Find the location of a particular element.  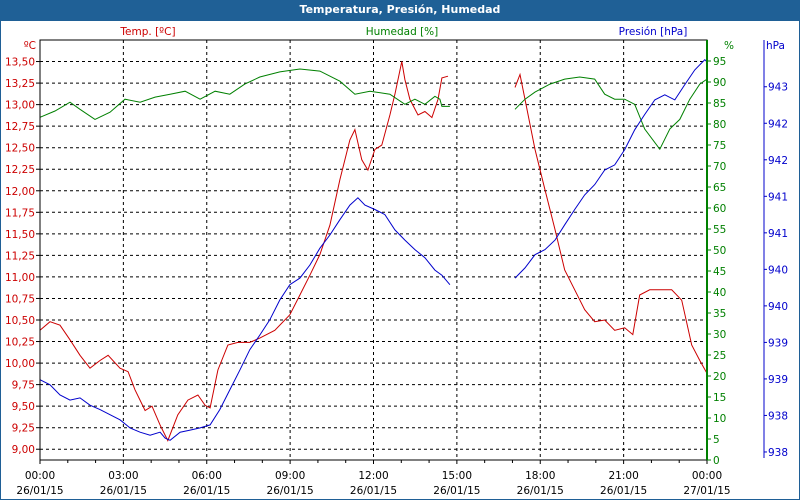

temp-tick-label: 12,00 is located at coordinates (20, 192).